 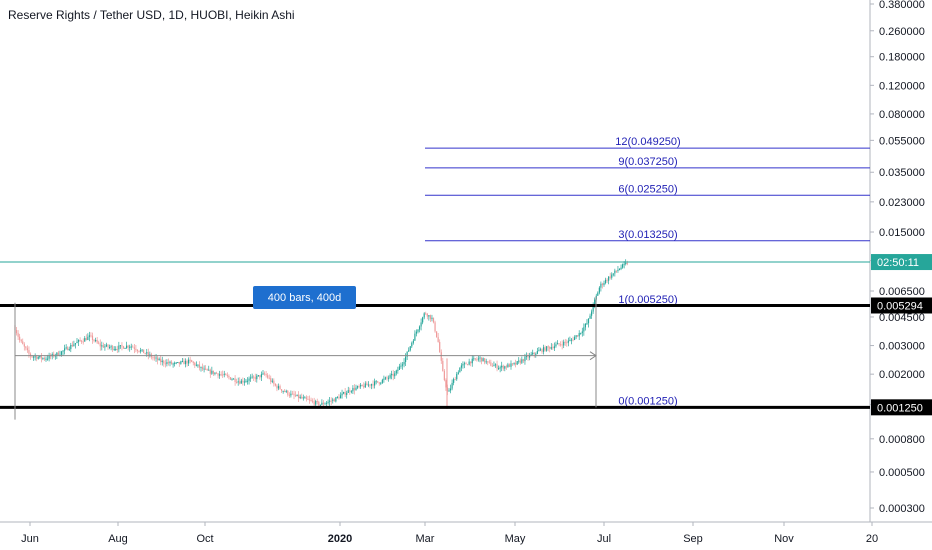 I want to click on fib-level-label: 3(0.013250), so click(x=647, y=235).